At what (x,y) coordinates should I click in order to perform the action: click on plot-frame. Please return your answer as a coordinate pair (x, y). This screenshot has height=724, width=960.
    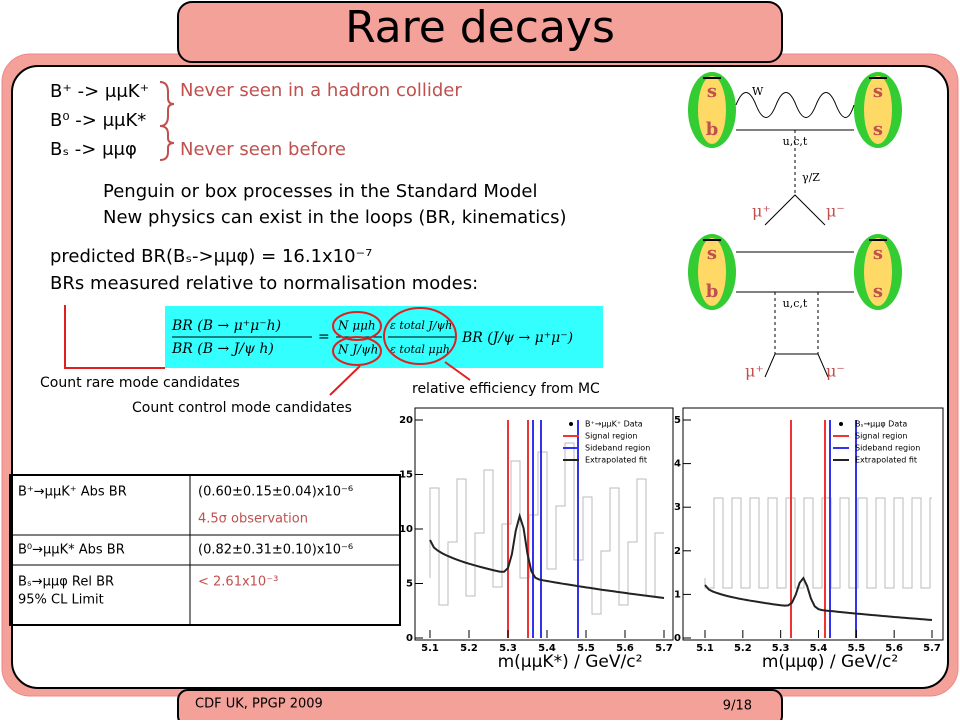
    Looking at the image, I should click on (544, 524).